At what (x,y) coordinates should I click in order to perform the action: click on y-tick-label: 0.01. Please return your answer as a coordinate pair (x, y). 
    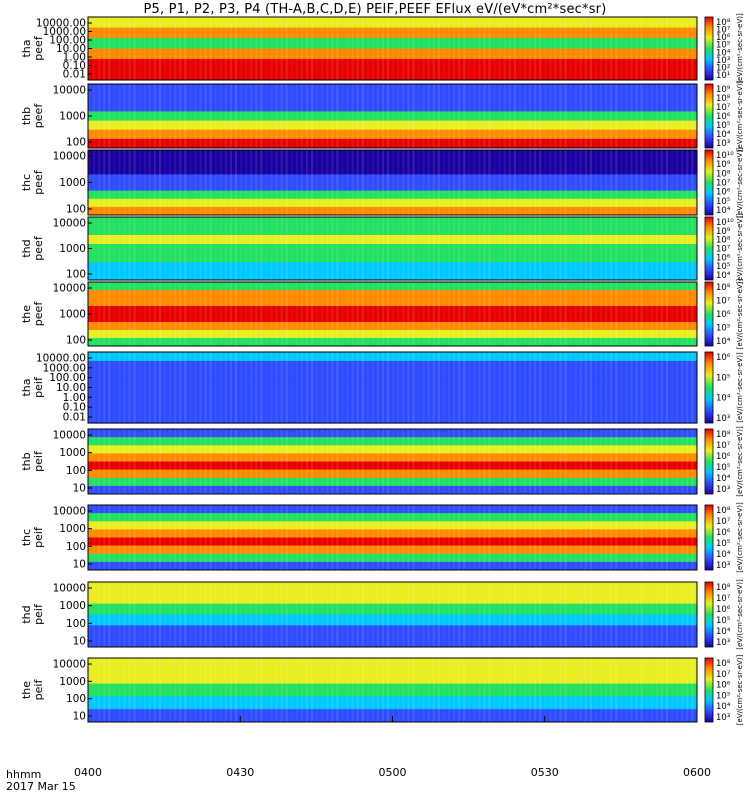
    Looking at the image, I should click on (74, 418).